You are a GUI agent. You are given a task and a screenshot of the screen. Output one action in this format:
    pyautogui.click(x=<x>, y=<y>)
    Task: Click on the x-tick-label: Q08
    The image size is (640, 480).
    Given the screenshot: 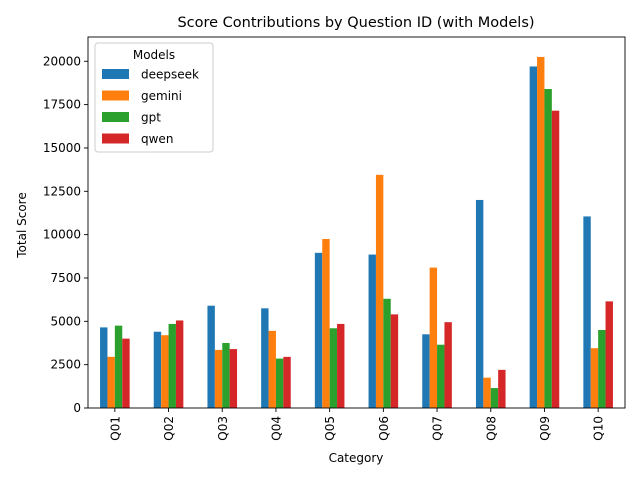 What is the action you would take?
    pyautogui.click(x=491, y=428)
    